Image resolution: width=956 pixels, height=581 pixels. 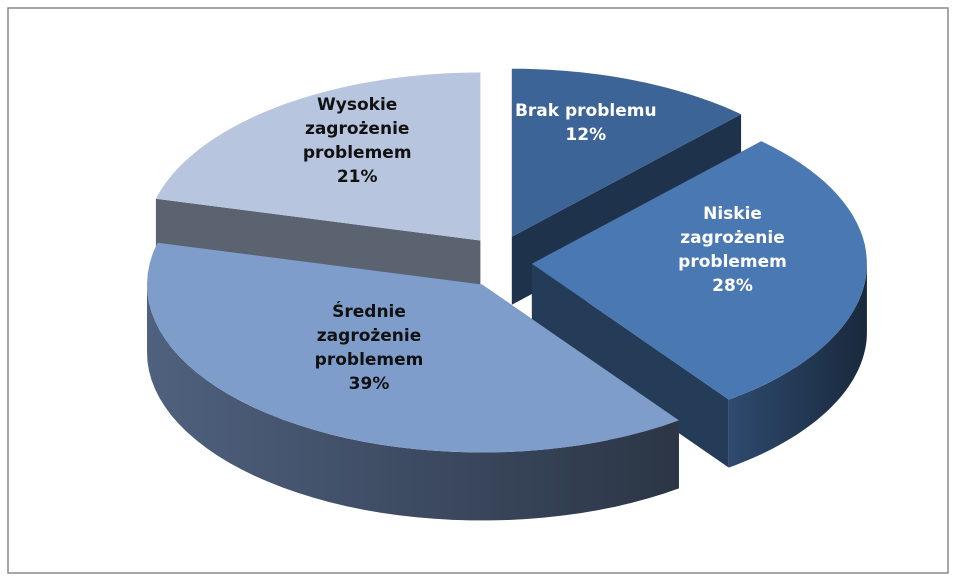 What do you see at coordinates (797, 365) in the screenshot?
I see `slice-side-shade` at bounding box center [797, 365].